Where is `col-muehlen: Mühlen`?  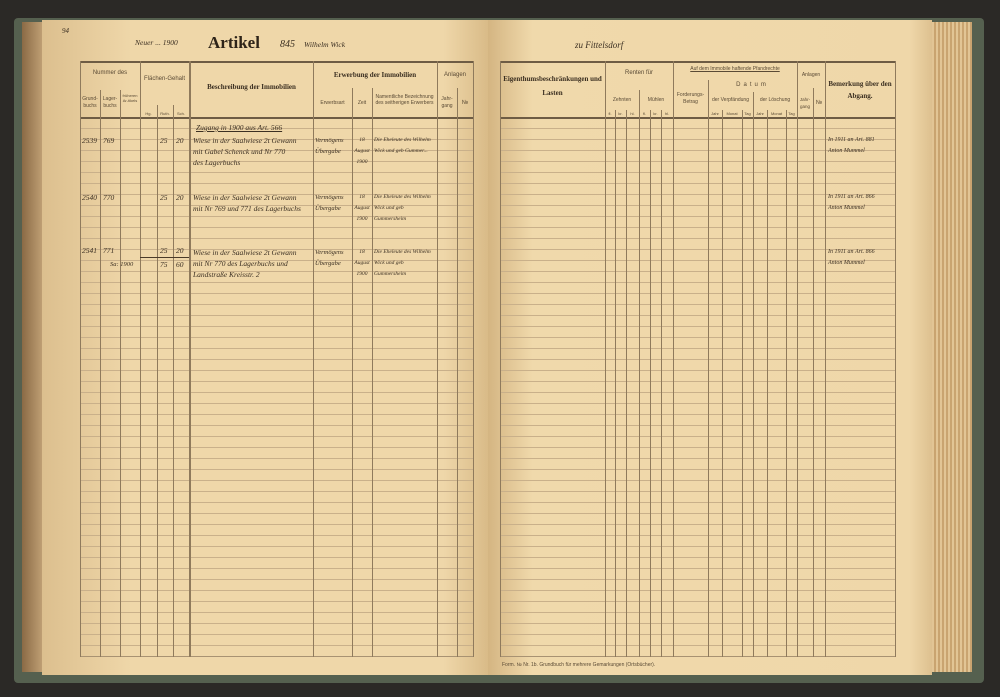 col-muehlen: Mühlen is located at coordinates (656, 100).